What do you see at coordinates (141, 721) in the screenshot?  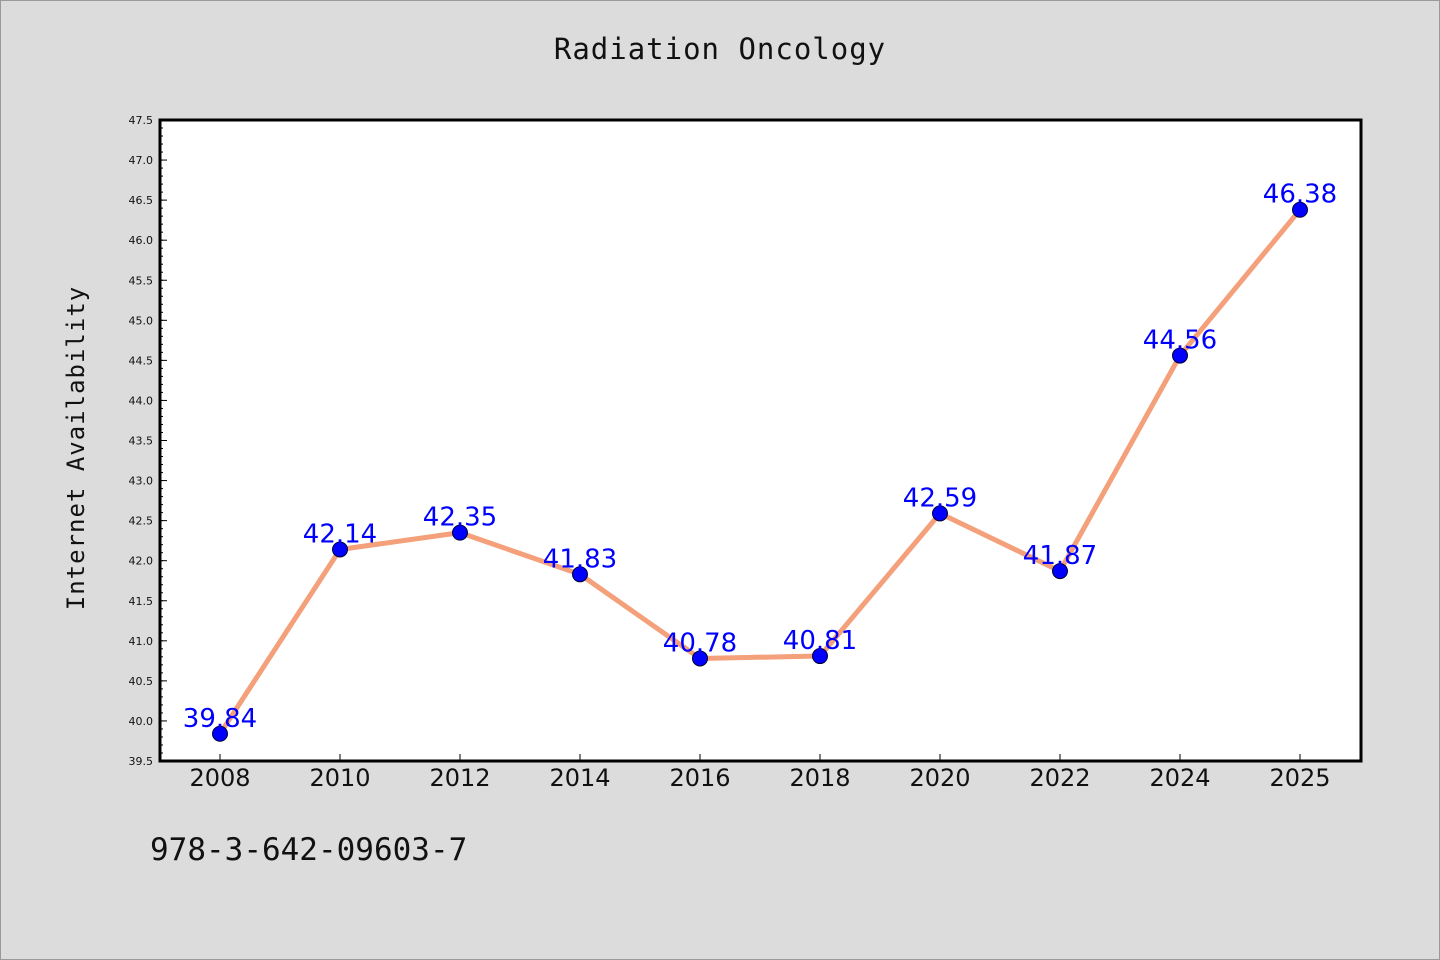 I see `y-tick-label: 40.0` at bounding box center [141, 721].